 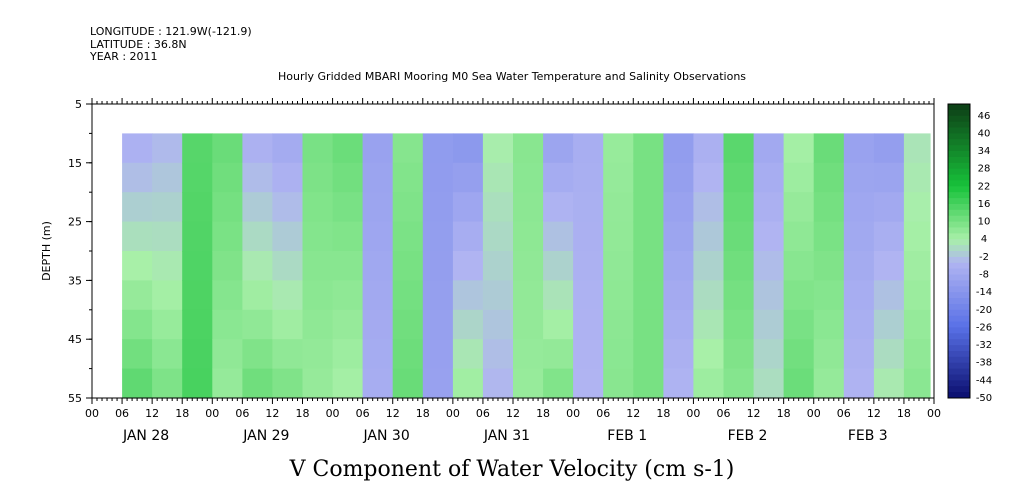 What do you see at coordinates (868, 436) in the screenshot?
I see `x-day-label: FEB 3` at bounding box center [868, 436].